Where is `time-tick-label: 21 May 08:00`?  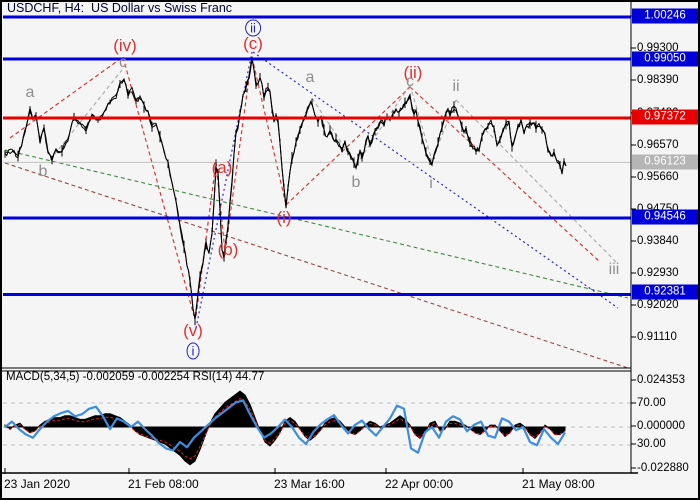 time-tick-label: 21 May 08:00 is located at coordinates (558, 484).